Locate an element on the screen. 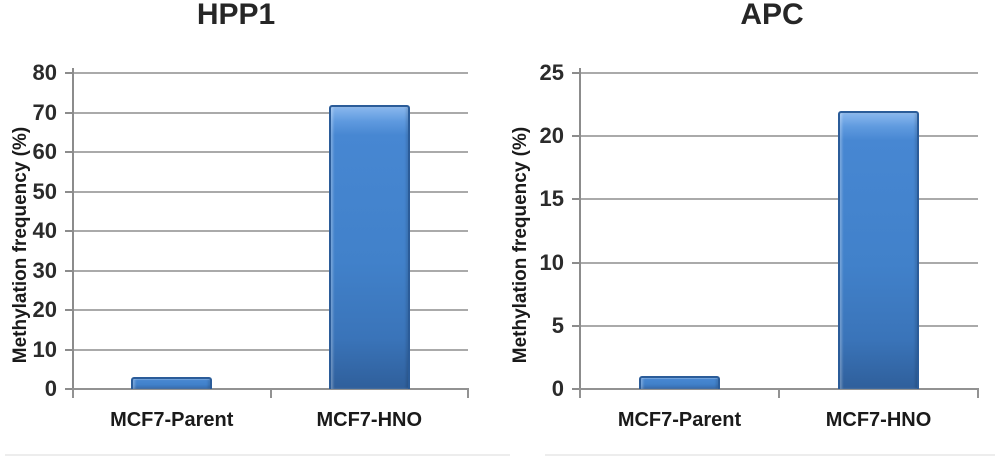 This screenshot has width=1000, height=462. y-tick-label-40: 40 is located at coordinates (44, 230).